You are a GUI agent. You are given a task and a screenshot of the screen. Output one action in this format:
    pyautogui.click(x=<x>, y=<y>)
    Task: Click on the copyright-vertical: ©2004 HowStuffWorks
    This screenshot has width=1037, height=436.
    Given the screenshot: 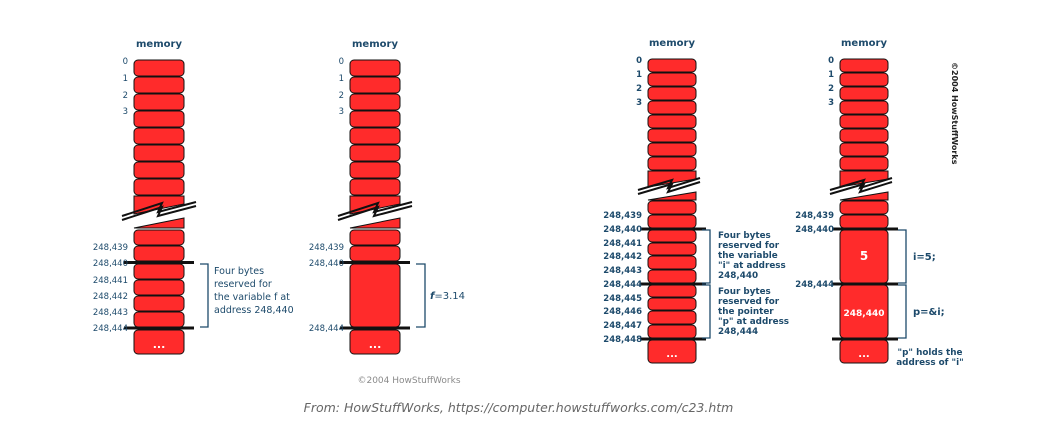 What is the action you would take?
    pyautogui.click(x=954, y=113)
    